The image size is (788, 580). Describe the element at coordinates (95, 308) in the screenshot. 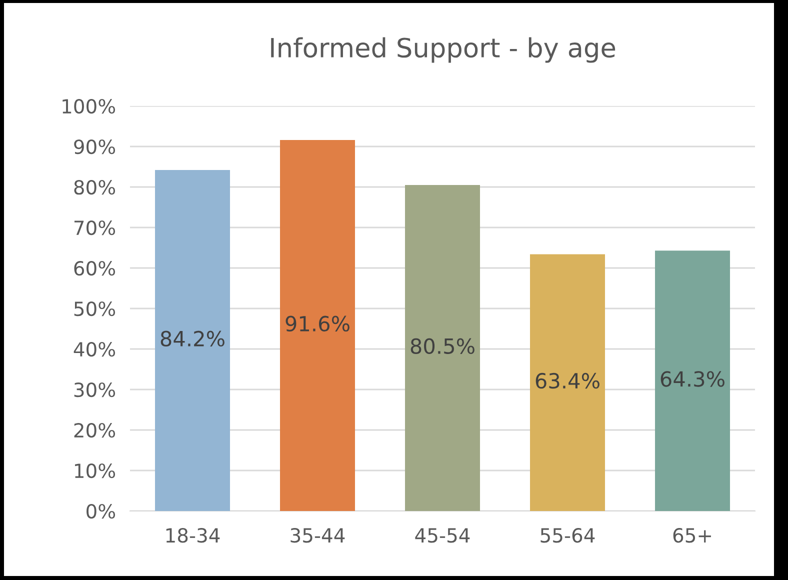

I see `y-tick-label: 50%` at that location.